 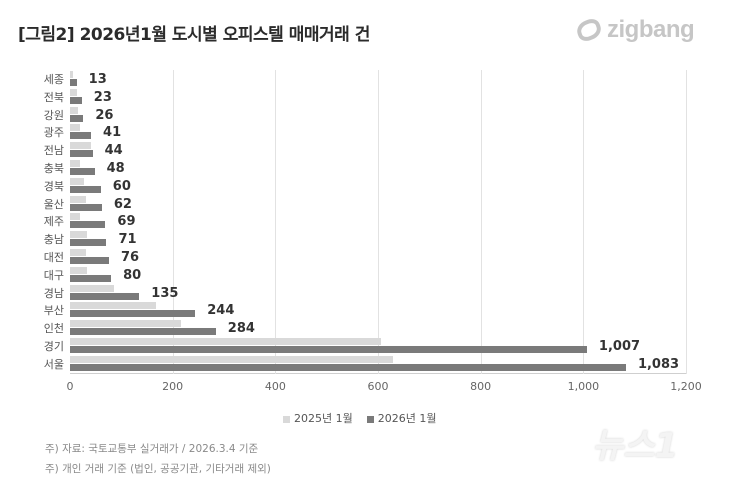 I want to click on category-label: 인천, so click(x=53, y=329).